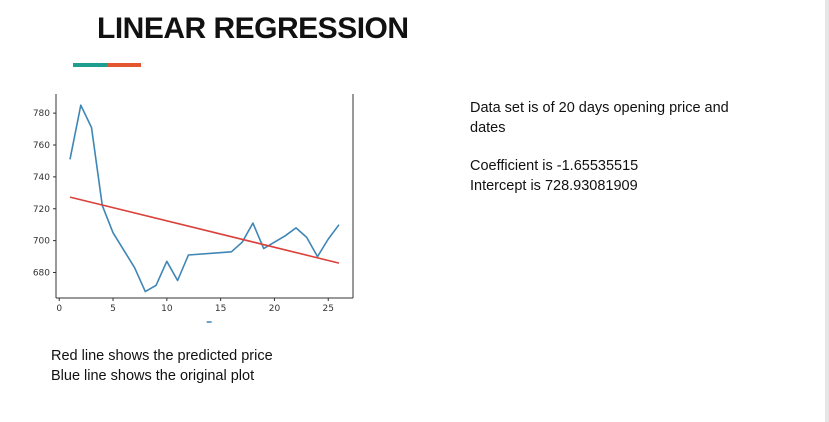 The width and height of the screenshot is (829, 422). What do you see at coordinates (162, 356) in the screenshot?
I see `red-line-caption: Red line shows the predicted price` at bounding box center [162, 356].